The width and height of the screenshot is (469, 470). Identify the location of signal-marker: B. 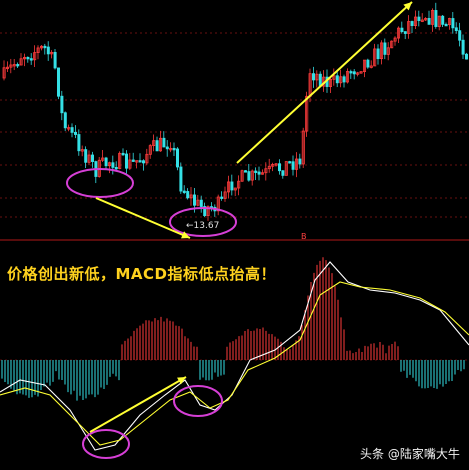
(304, 236).